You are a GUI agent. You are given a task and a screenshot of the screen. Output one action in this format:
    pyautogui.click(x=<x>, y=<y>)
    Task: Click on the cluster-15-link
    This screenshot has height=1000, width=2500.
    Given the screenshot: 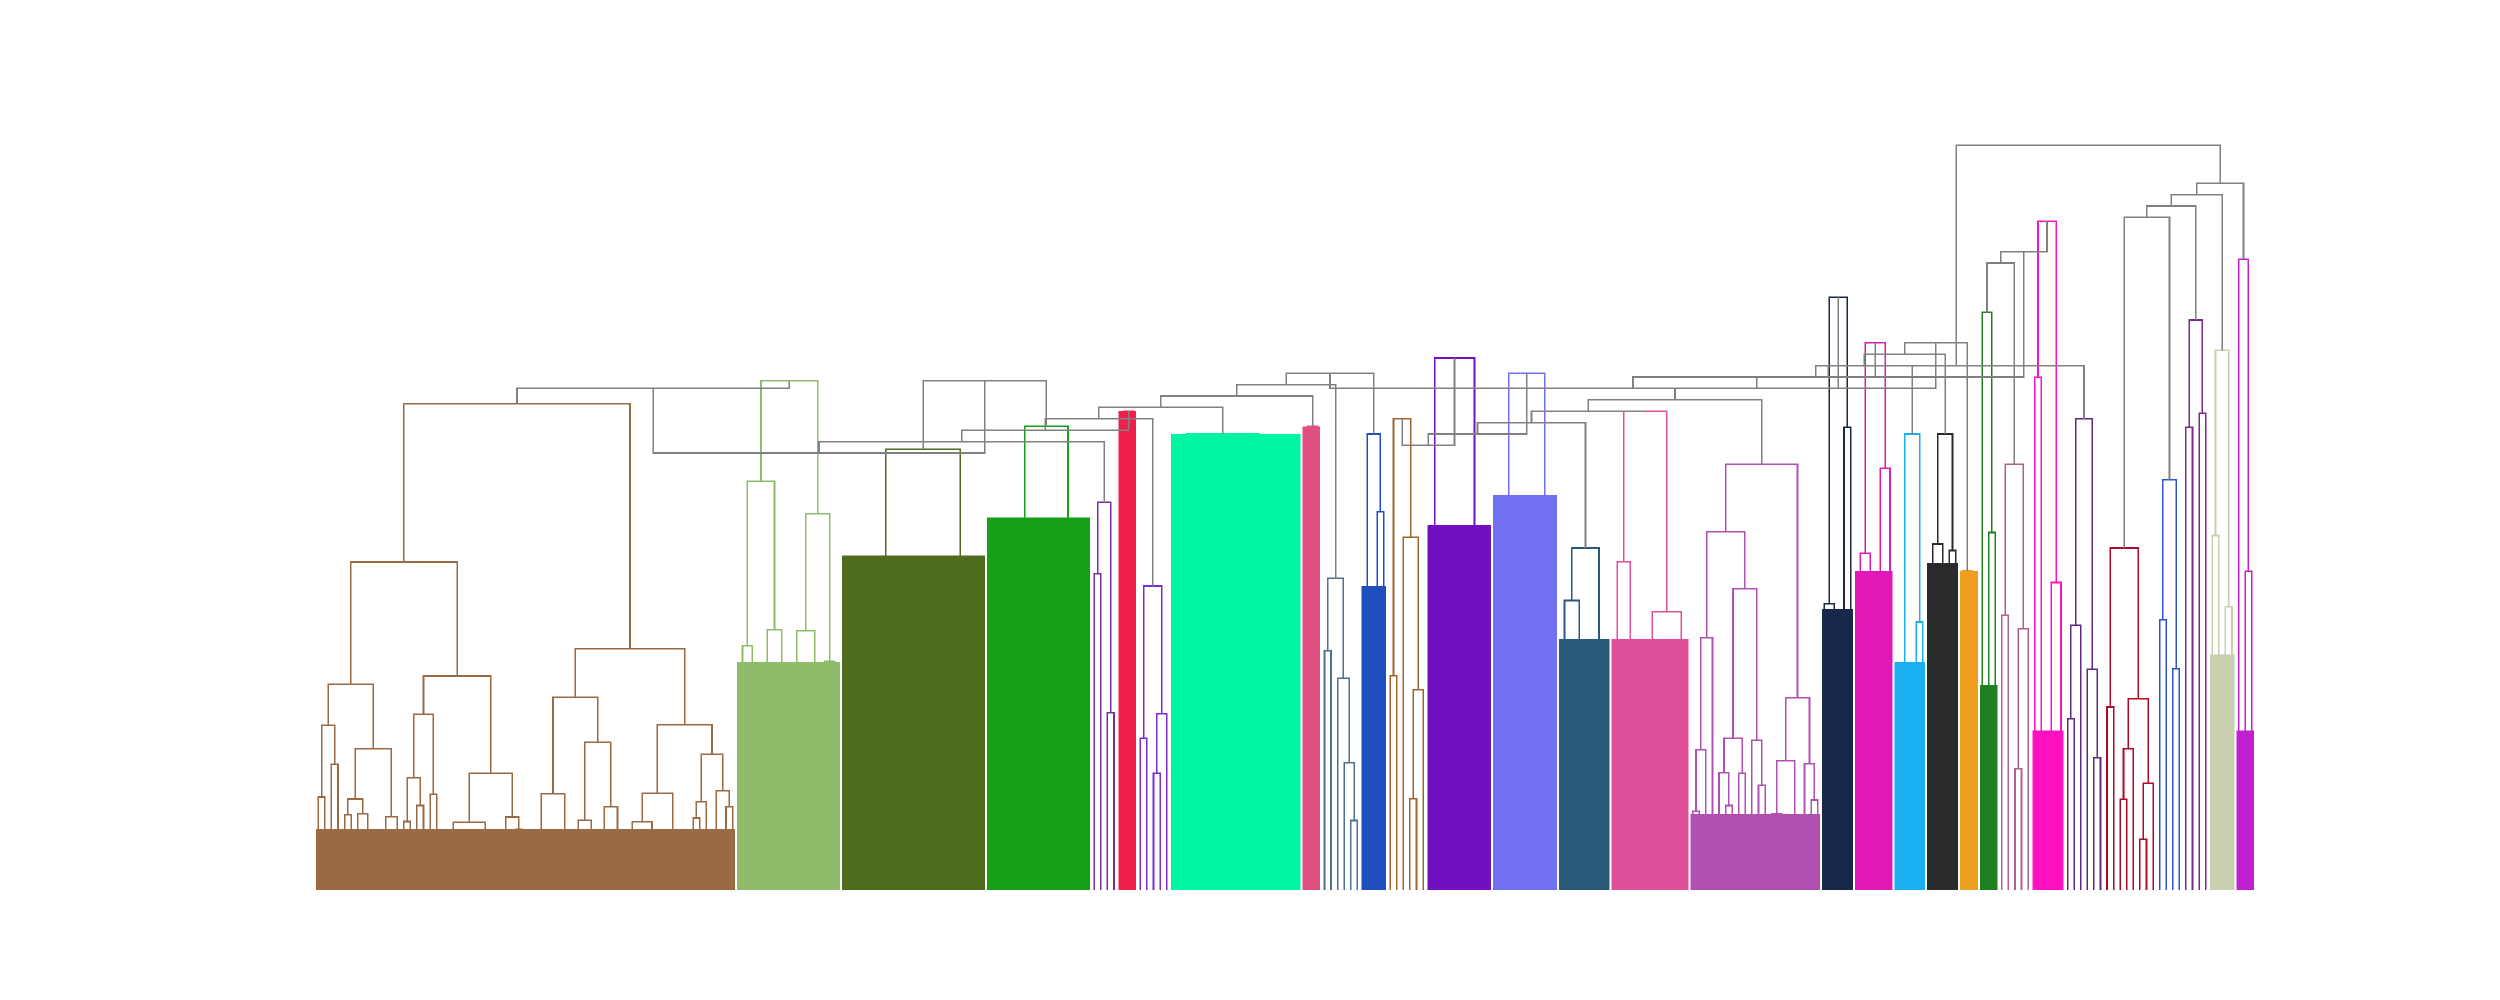 What is the action you would take?
    pyautogui.click(x=1572, y=657)
    